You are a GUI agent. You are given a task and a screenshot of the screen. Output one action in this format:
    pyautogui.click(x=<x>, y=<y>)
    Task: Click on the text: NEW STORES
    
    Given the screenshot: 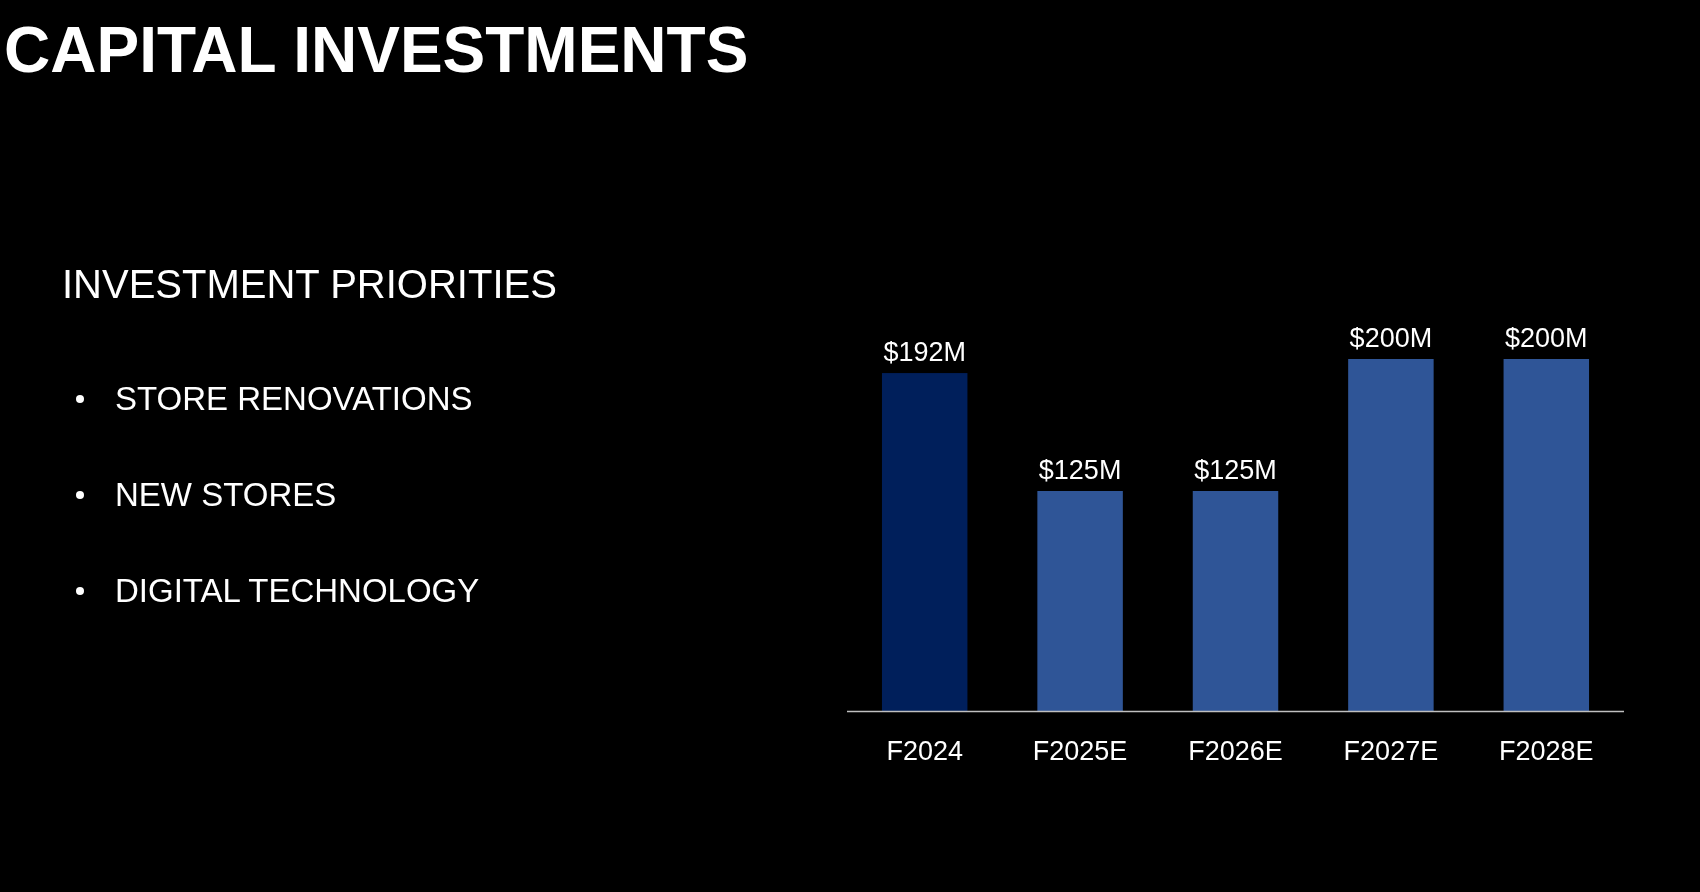 What is the action you would take?
    pyautogui.click(x=226, y=494)
    